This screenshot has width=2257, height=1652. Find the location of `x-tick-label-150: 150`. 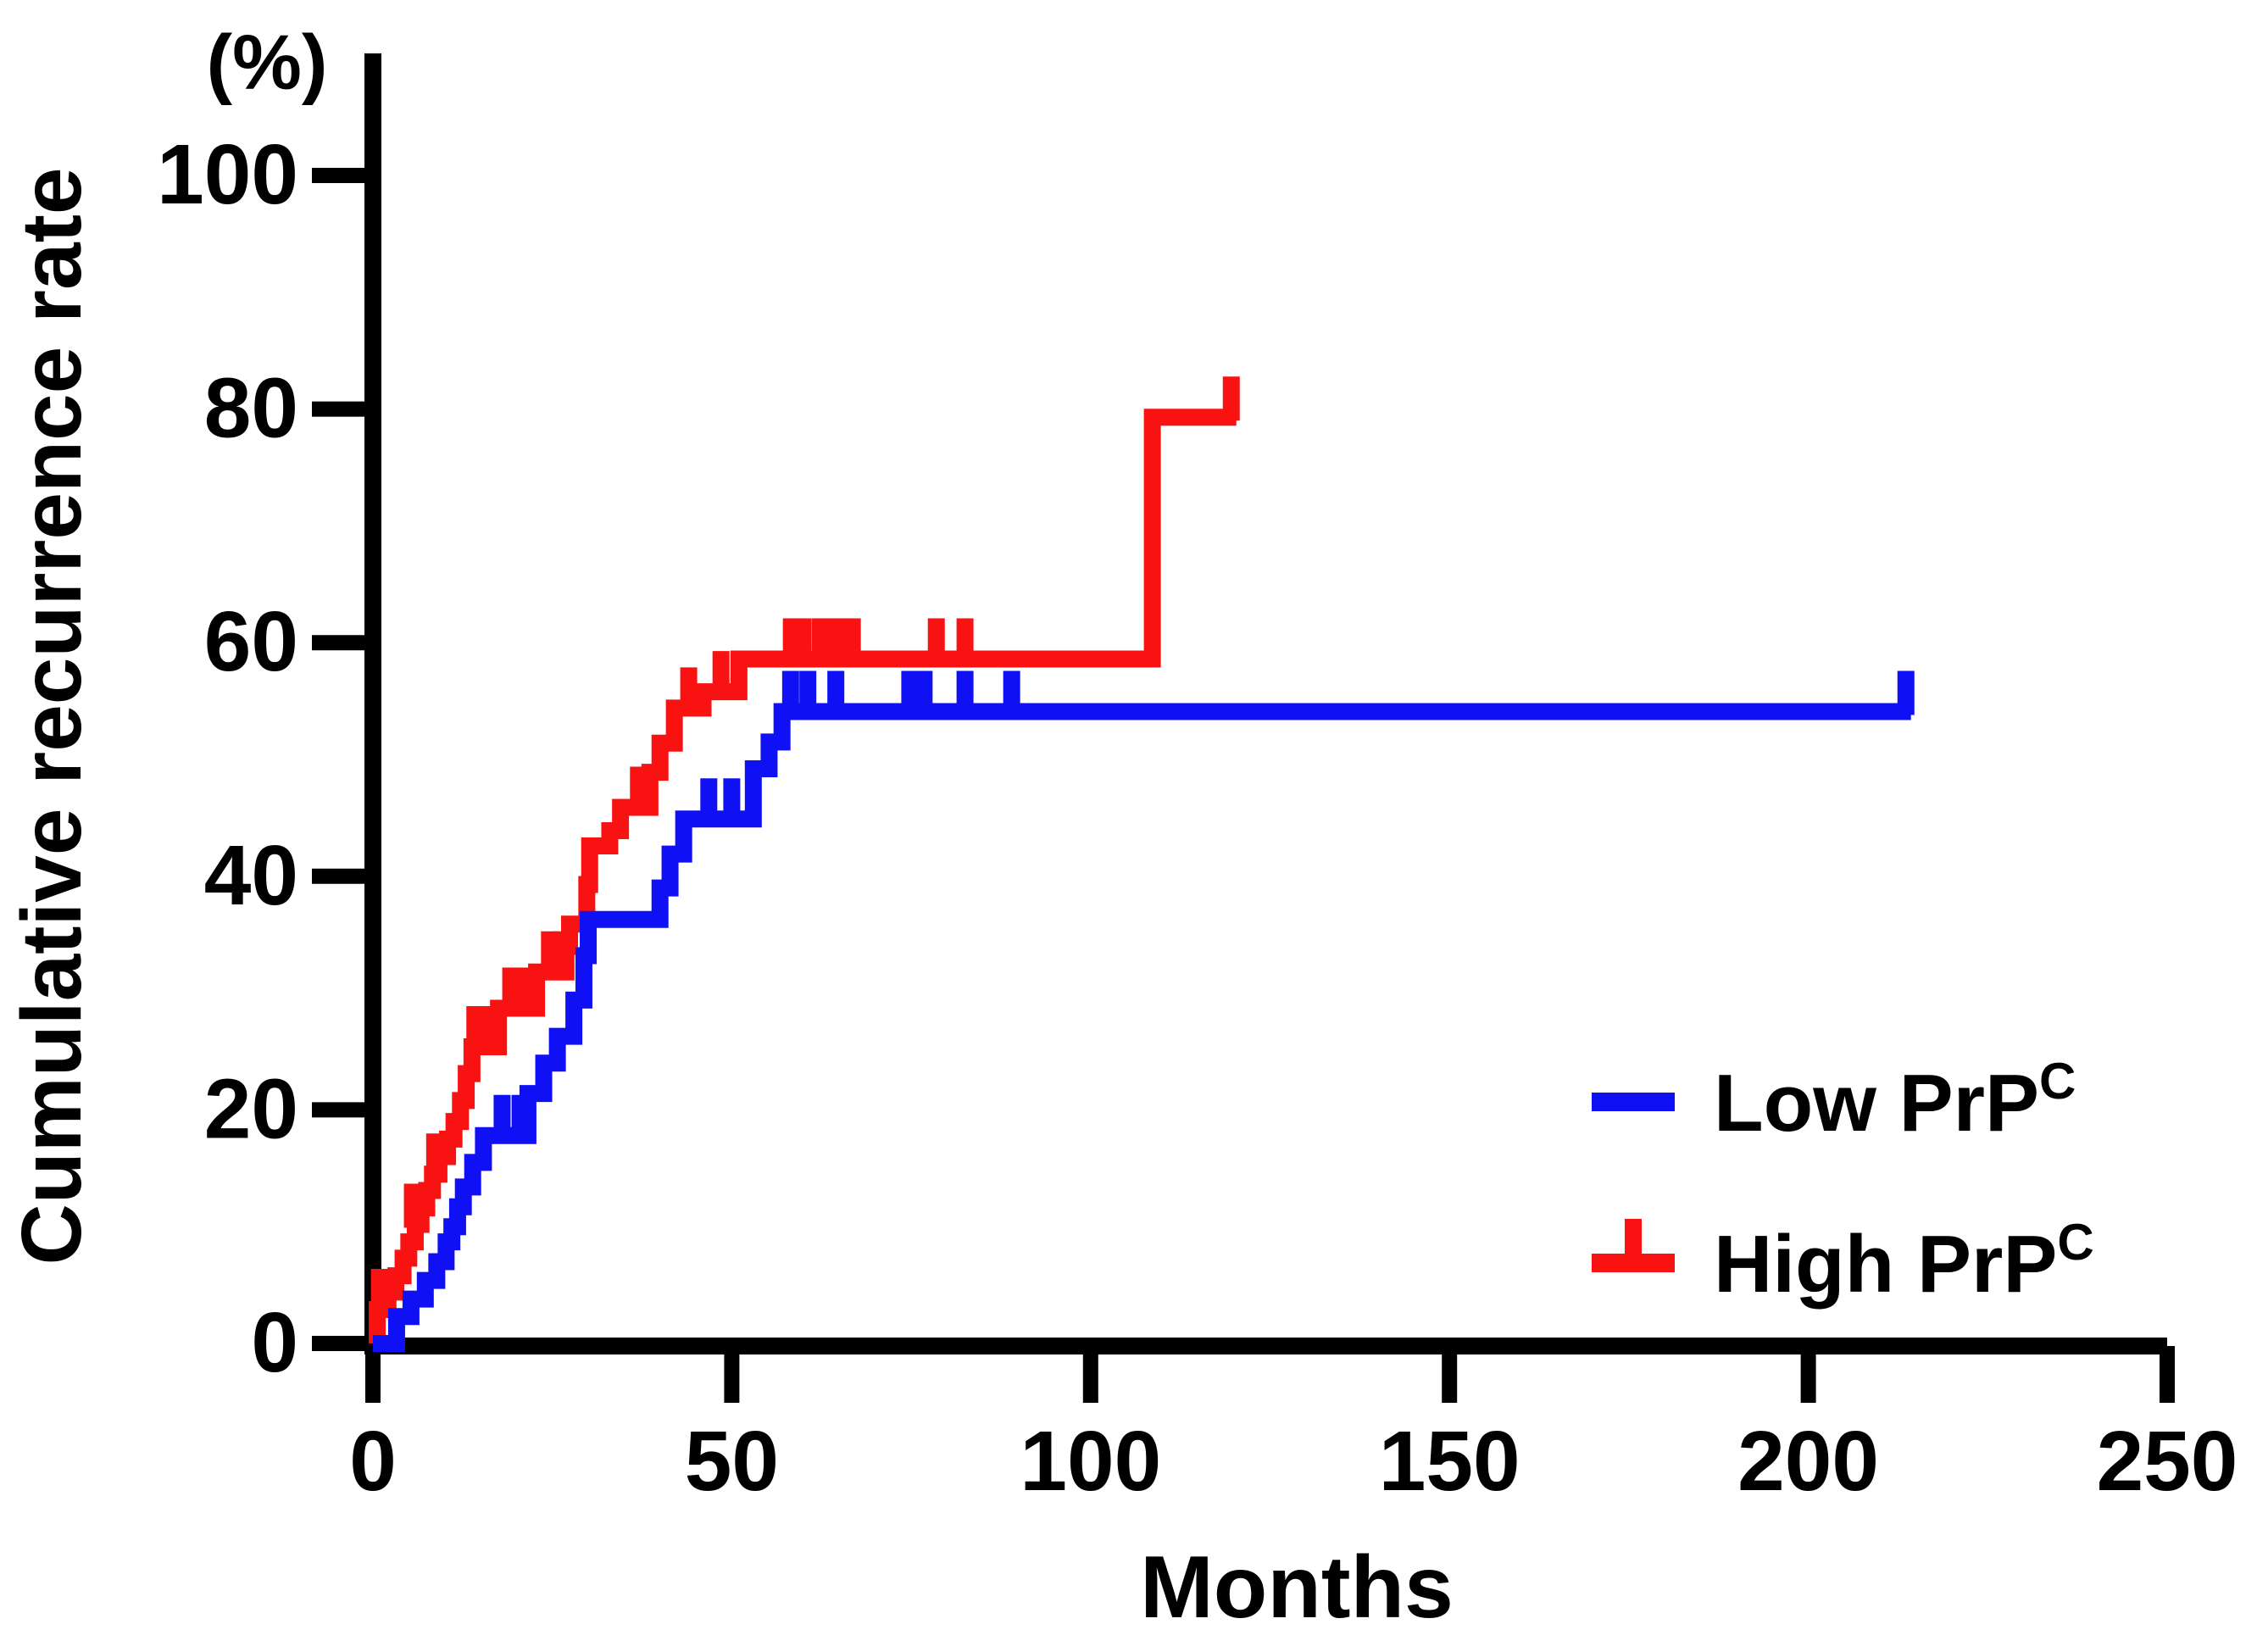

x-tick-label-150: 150 is located at coordinates (1449, 1461).